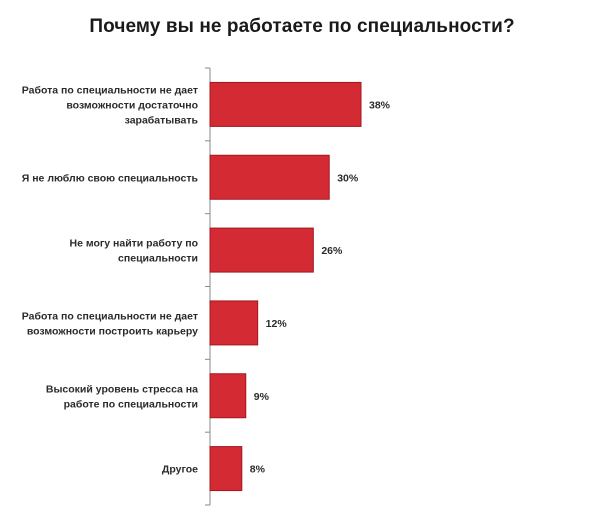  What do you see at coordinates (132, 105) in the screenshot?
I see `category-label-line: возможности достаточно` at bounding box center [132, 105].